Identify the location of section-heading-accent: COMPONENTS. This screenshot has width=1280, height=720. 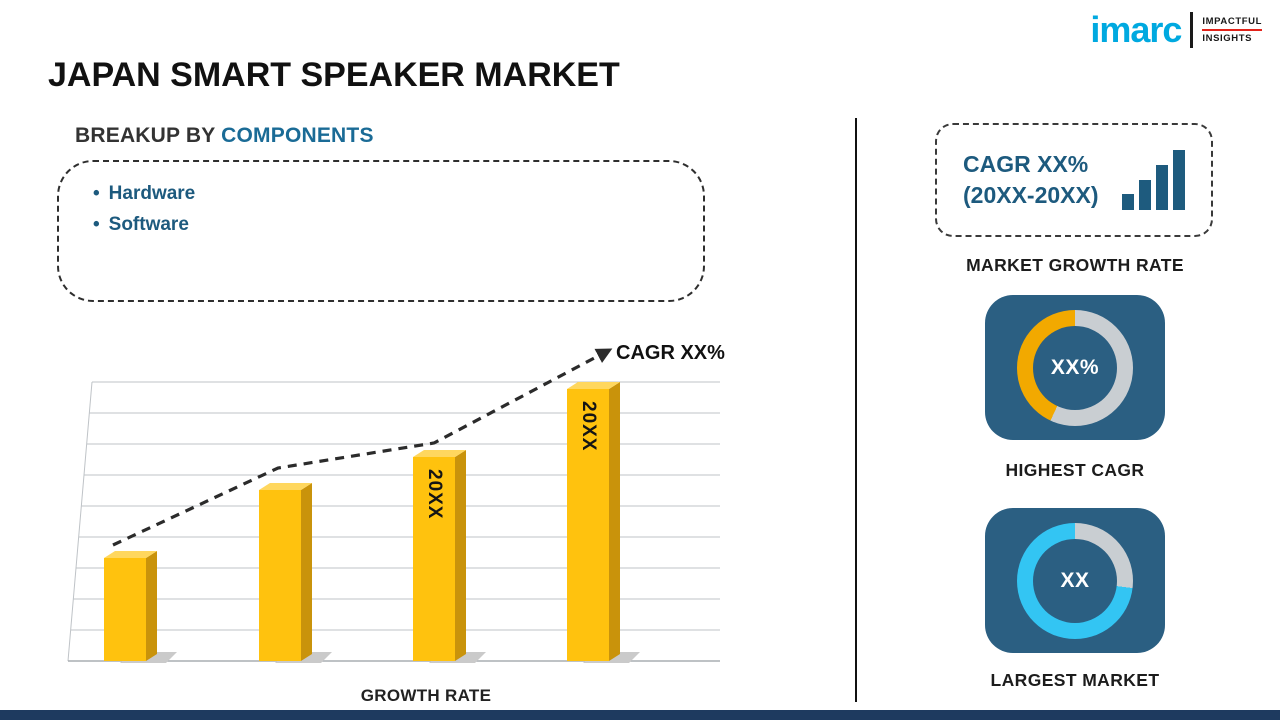
(297, 135).